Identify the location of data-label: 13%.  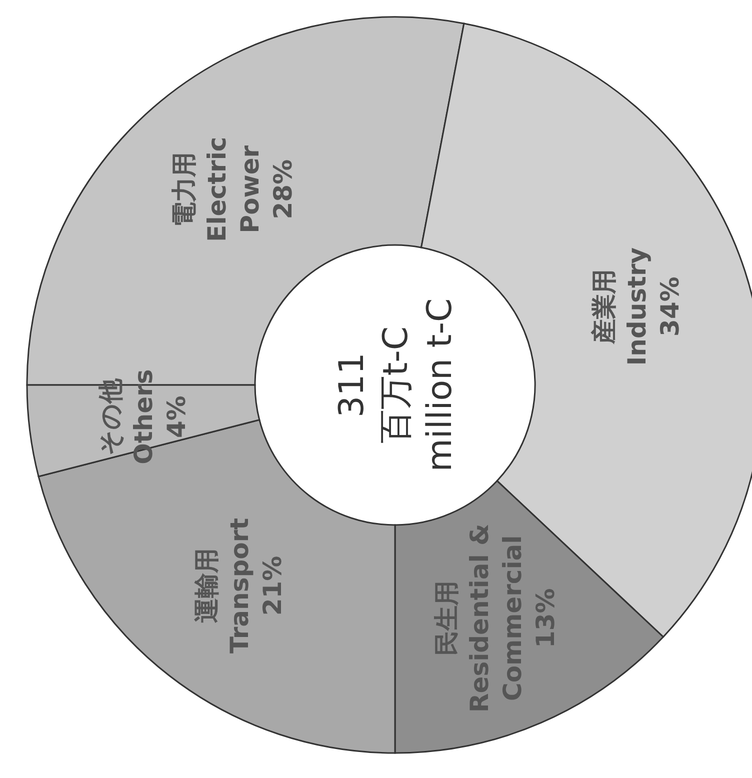
(545, 618).